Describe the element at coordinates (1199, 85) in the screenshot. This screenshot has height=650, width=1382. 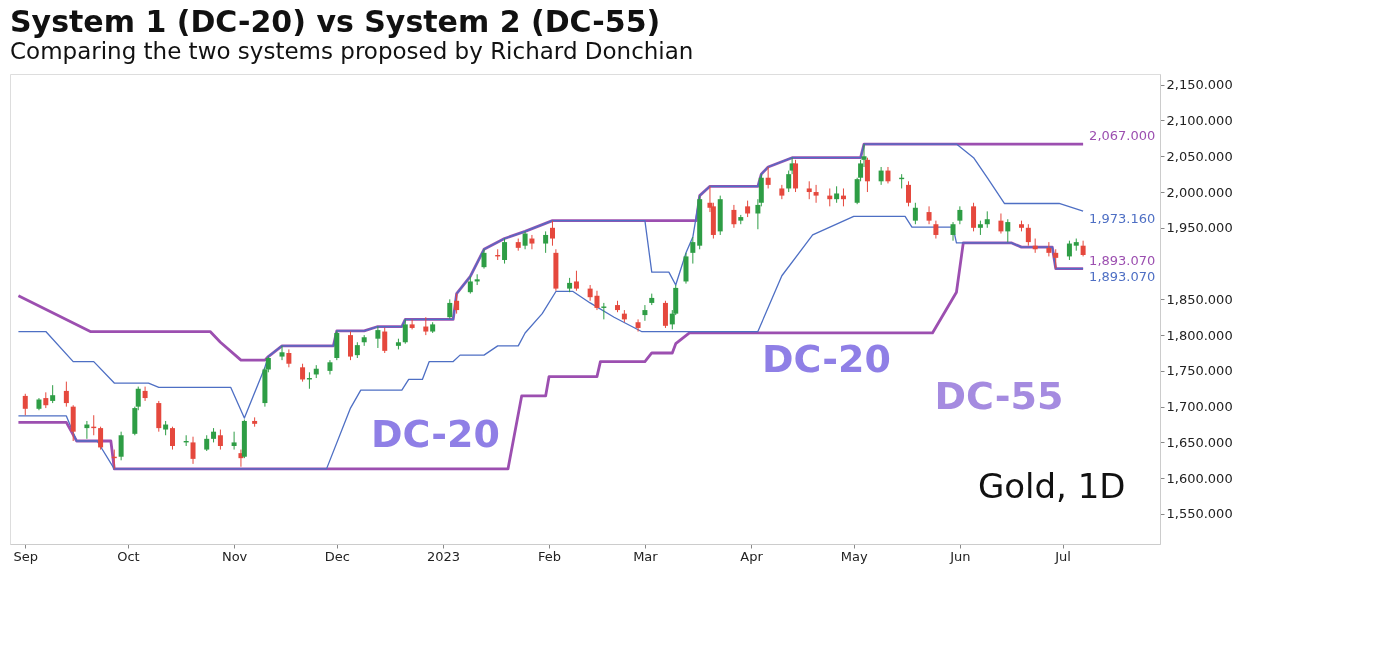
I see `y-tick-label: 2,150.000` at that location.